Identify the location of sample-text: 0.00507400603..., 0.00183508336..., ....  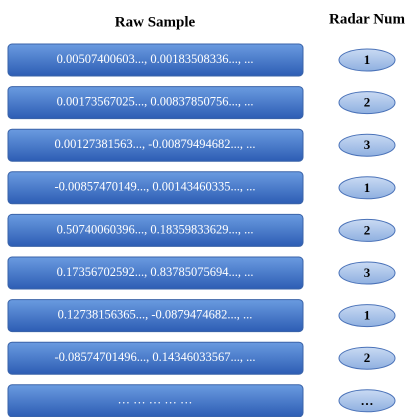
(155, 59).